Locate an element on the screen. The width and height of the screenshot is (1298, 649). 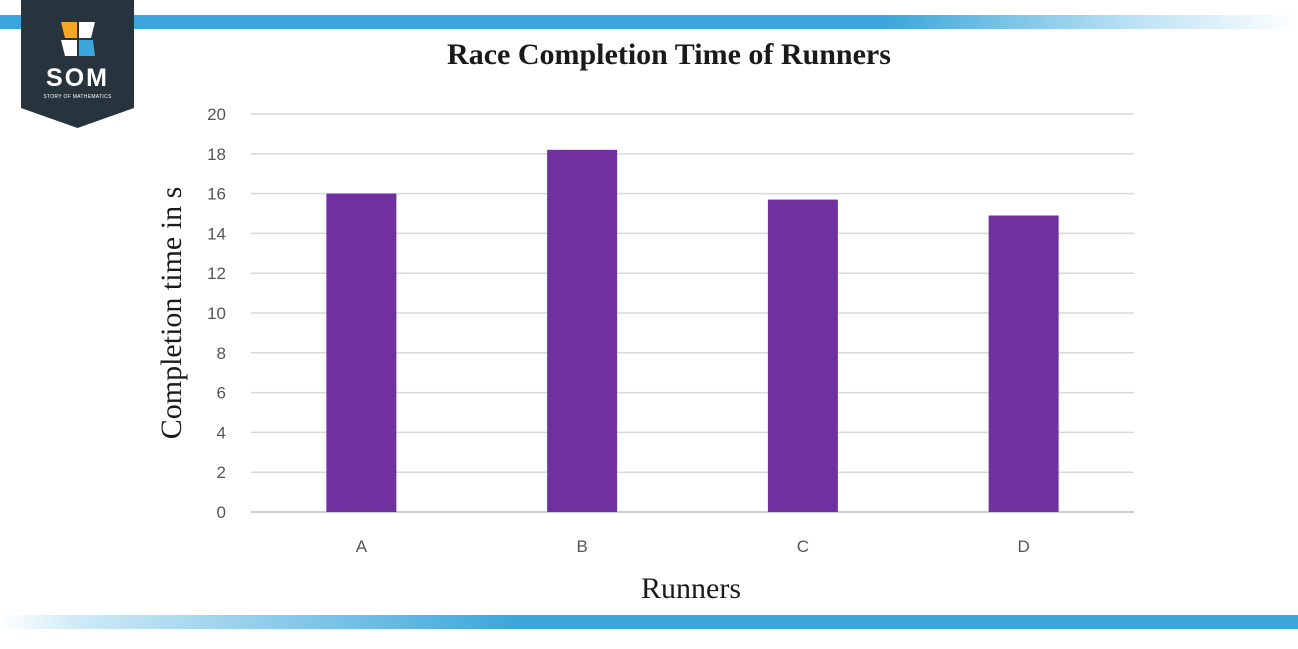
y-tick-label: 18 is located at coordinates (216, 154).